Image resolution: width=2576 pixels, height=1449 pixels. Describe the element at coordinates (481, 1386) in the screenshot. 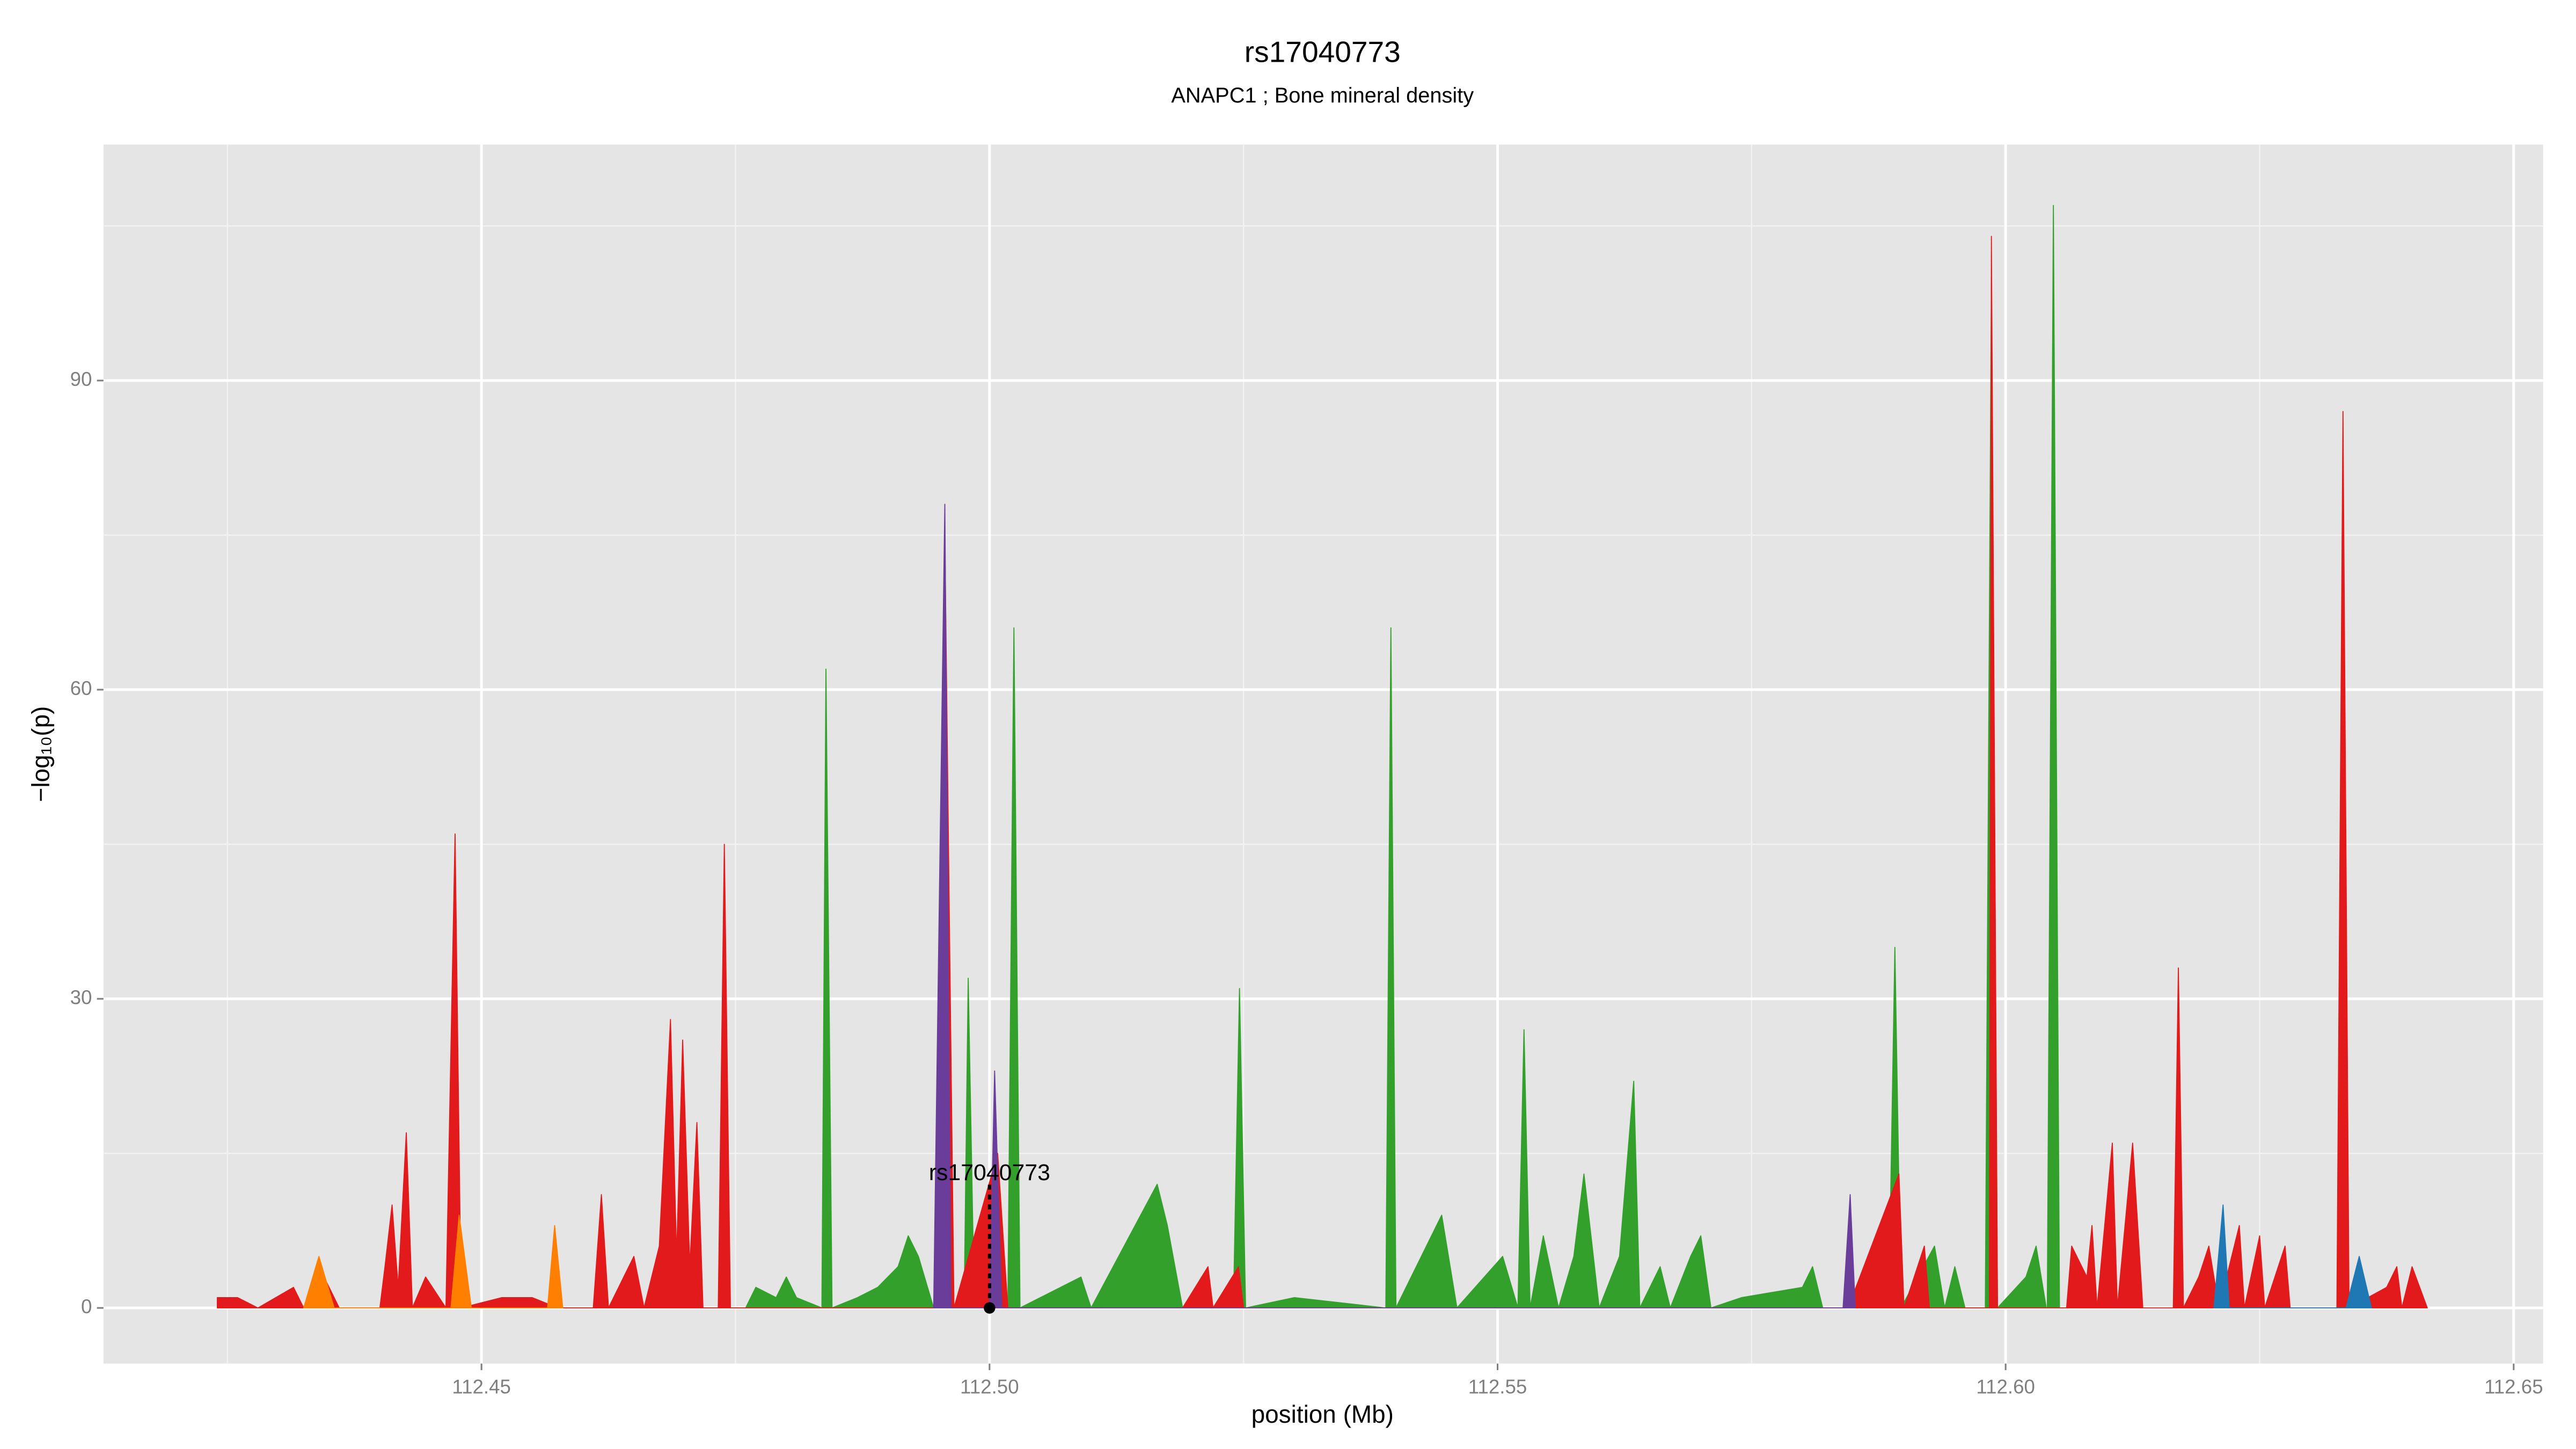

I see `x-tick-label: 112.45` at that location.